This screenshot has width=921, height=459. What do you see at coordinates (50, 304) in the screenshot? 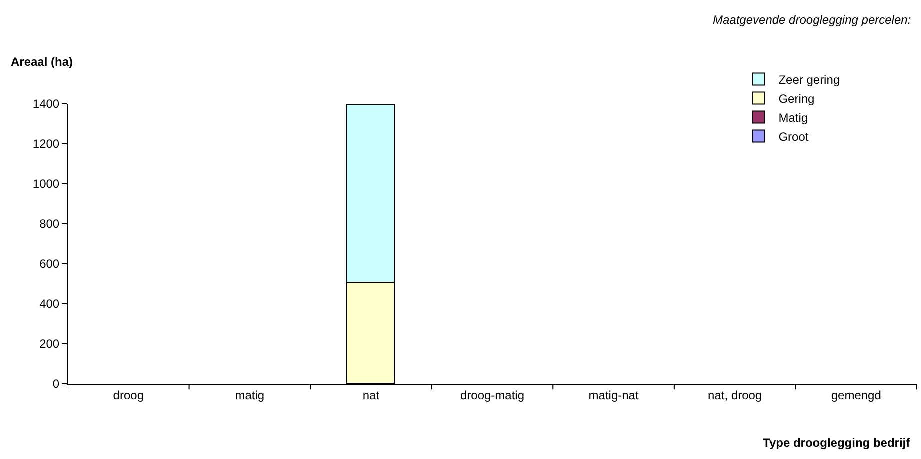
I see `y-tick-label: 400` at bounding box center [50, 304].